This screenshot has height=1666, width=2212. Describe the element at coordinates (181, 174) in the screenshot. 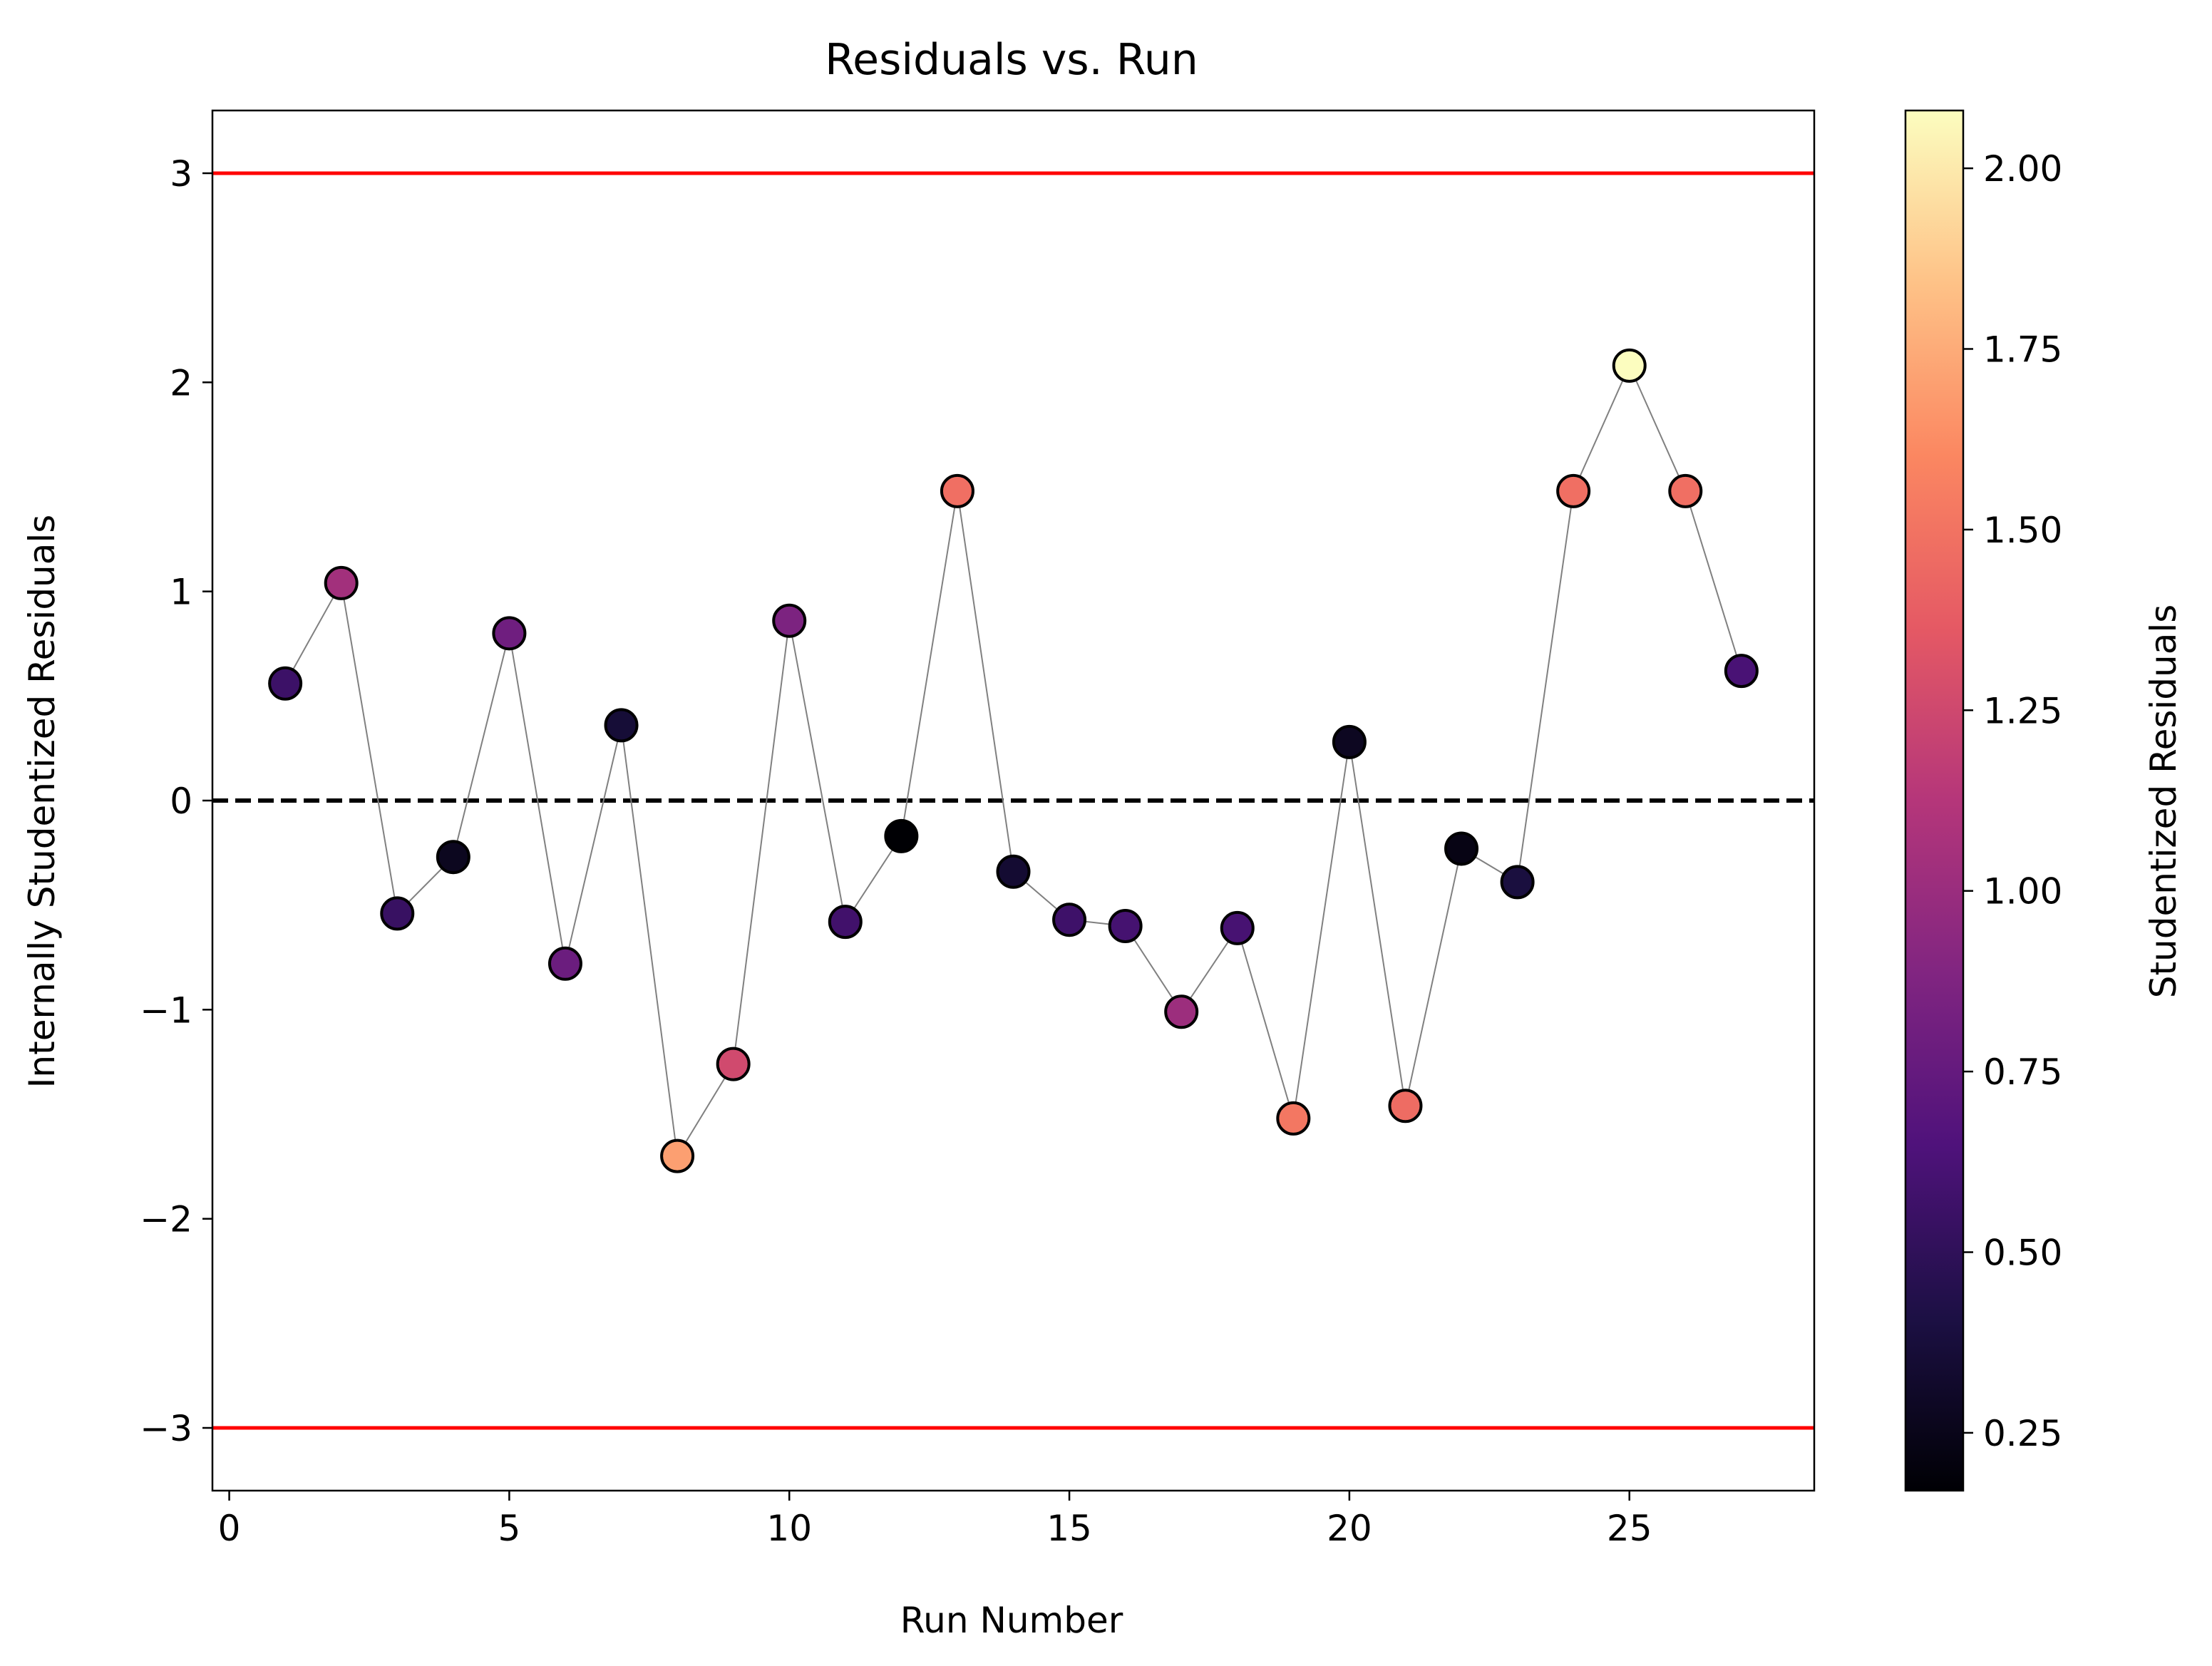

I see `y-tick-label: 3` at that location.